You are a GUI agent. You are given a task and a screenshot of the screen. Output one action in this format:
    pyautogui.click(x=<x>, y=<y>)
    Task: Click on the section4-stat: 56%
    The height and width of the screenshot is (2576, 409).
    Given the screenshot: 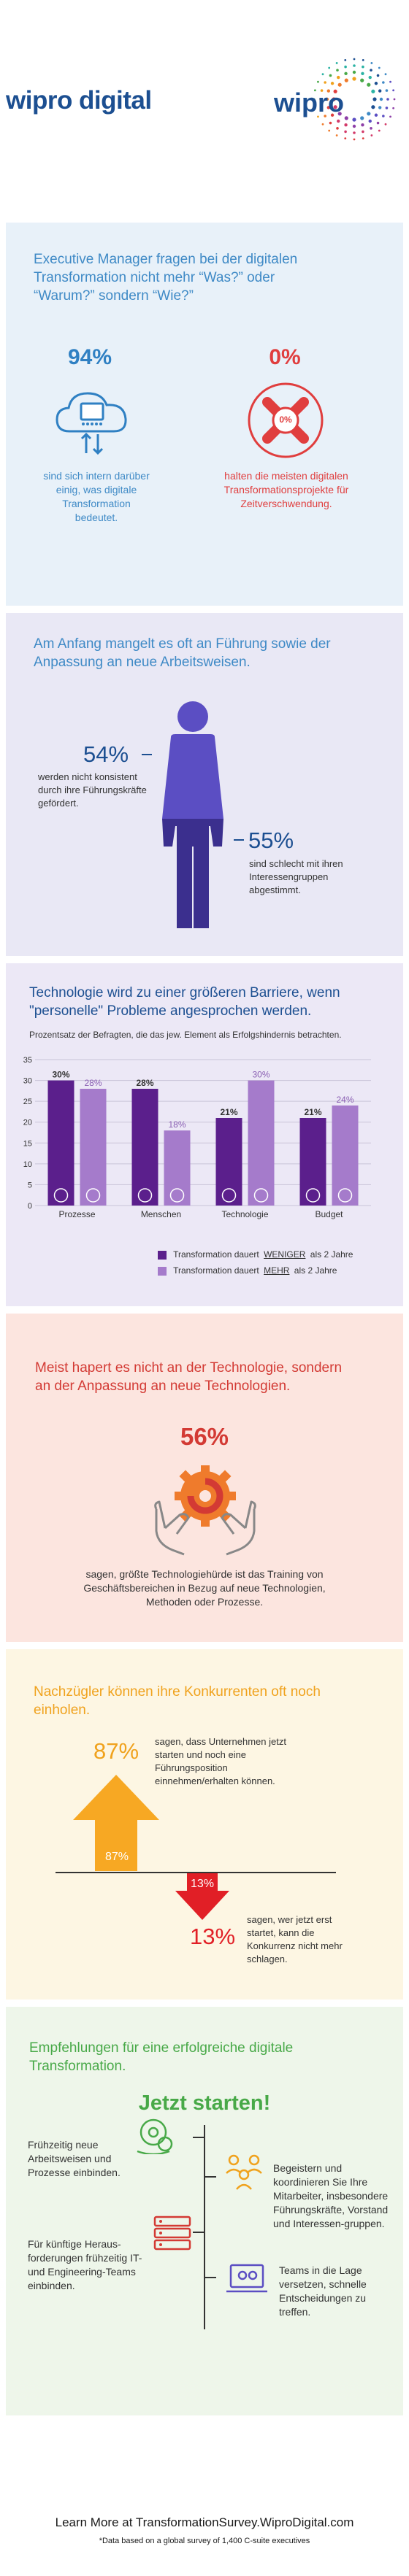 What is the action you would take?
    pyautogui.click(x=204, y=1436)
    